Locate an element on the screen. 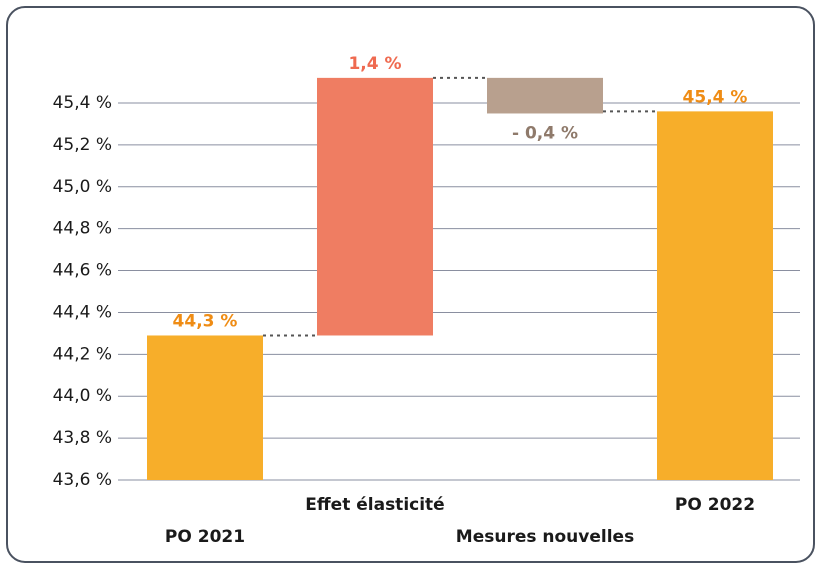 This screenshot has height=569, width=821. data-label: - 0,4 % is located at coordinates (545, 133).